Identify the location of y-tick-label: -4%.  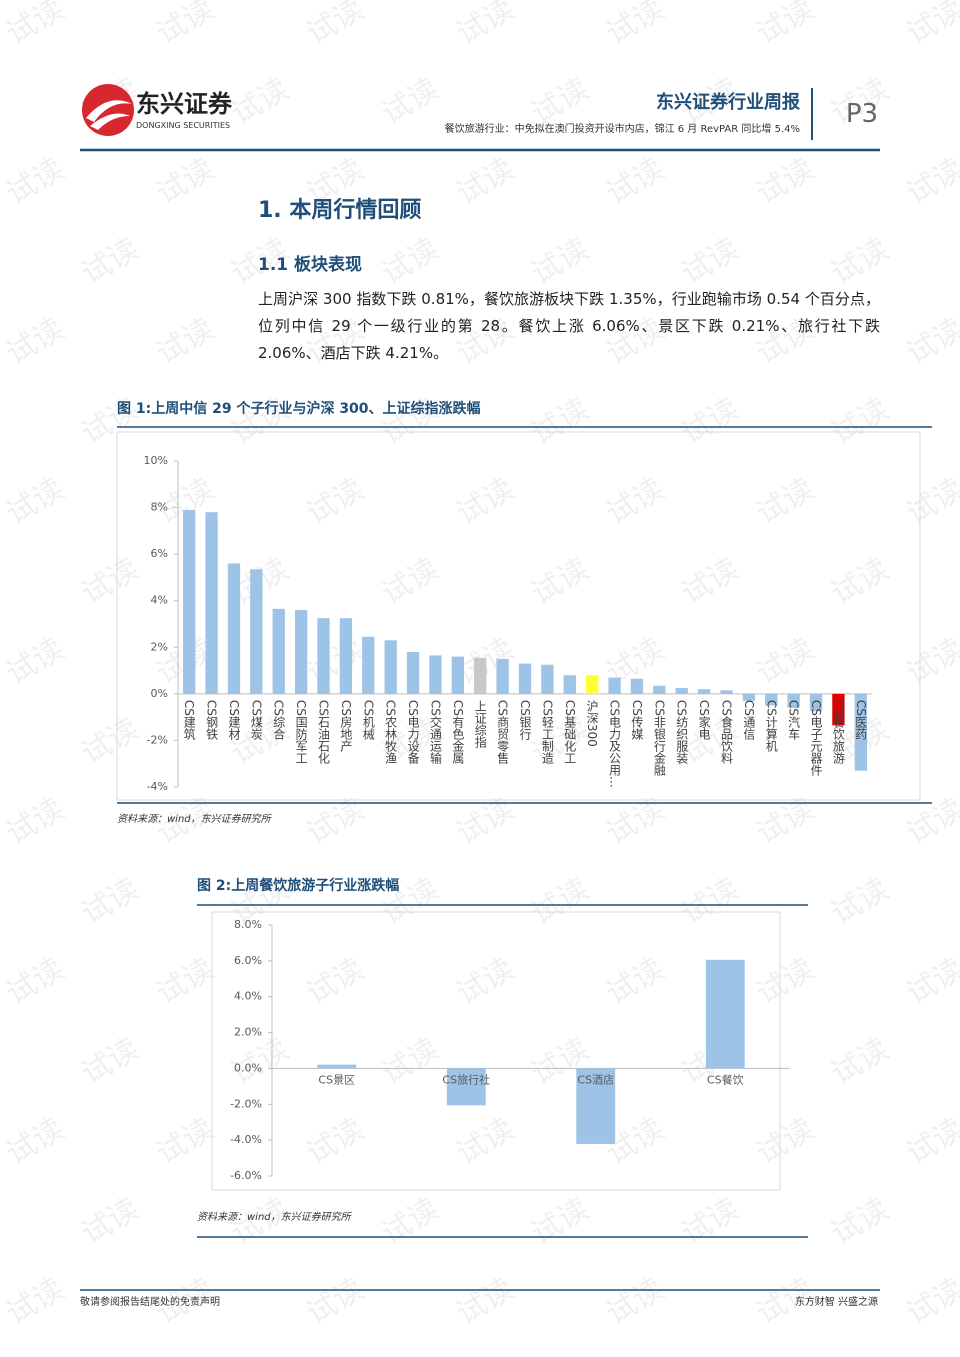
(157, 786).